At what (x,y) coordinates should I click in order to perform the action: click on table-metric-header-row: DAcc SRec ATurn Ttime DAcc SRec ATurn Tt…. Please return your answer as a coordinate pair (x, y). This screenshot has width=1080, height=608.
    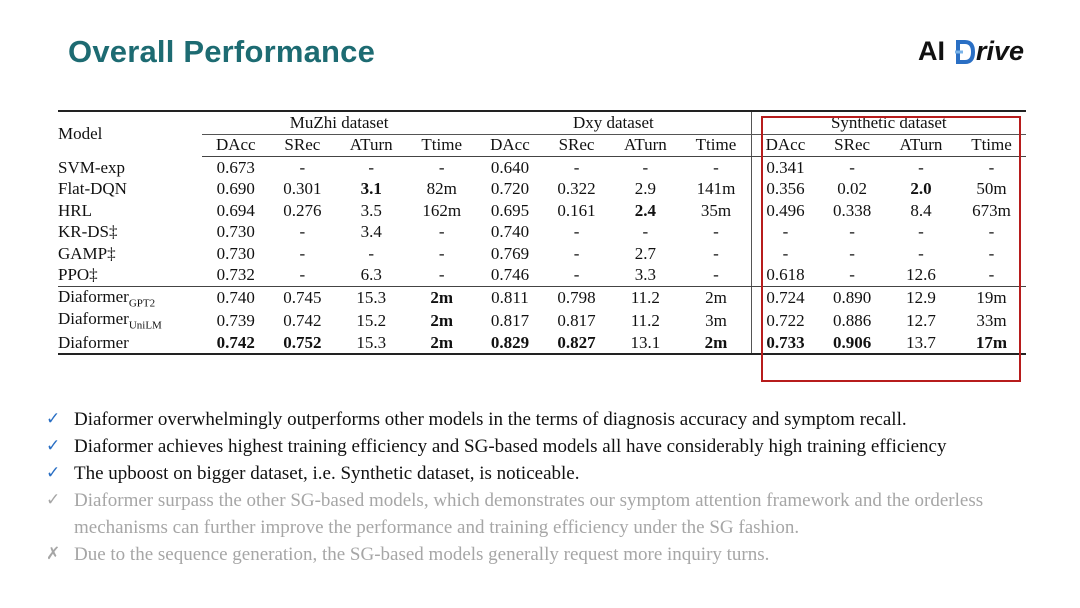
    Looking at the image, I should click on (542, 145).